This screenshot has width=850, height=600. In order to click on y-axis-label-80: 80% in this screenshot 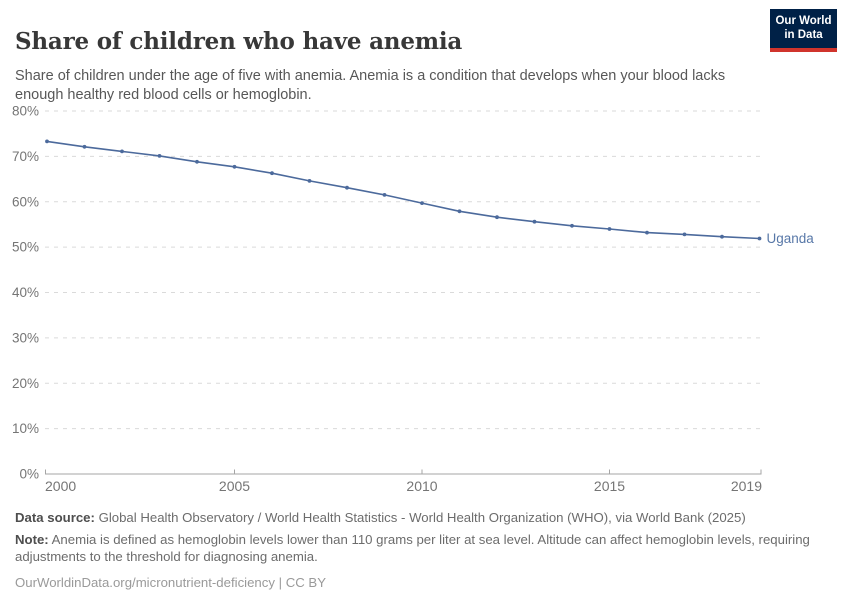, I will do `click(25, 111)`.